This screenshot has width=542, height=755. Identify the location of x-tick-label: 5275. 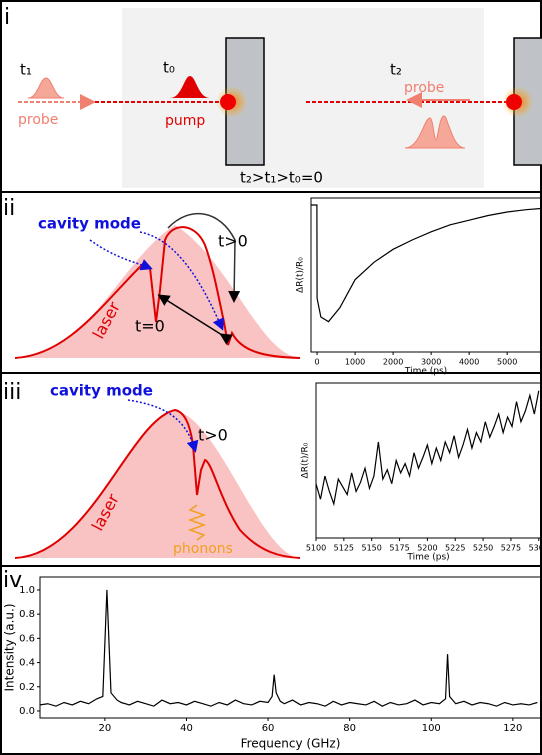
(511, 548).